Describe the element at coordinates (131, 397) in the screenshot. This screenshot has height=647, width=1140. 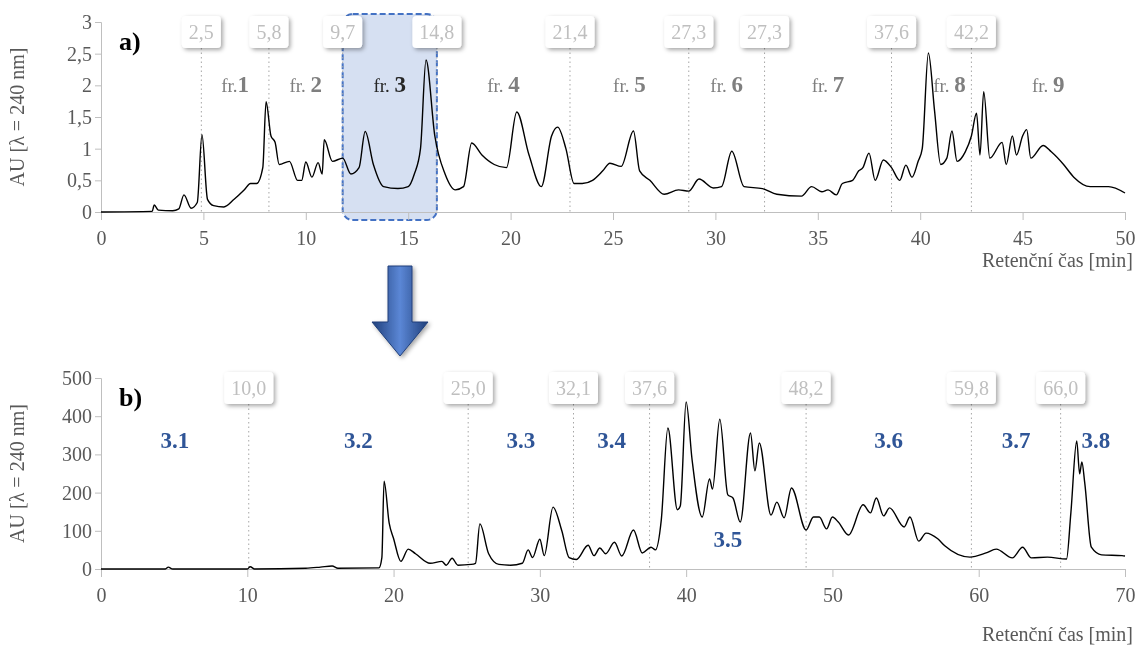
I see `chart-title: b)` at that location.